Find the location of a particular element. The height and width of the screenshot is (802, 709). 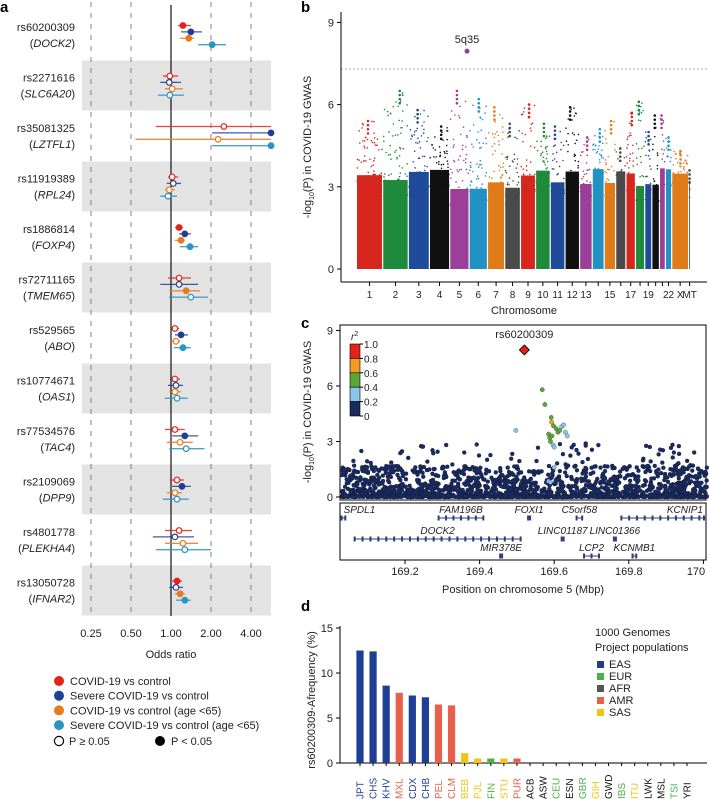

y-tick-label: 9 is located at coordinates (330, 332).